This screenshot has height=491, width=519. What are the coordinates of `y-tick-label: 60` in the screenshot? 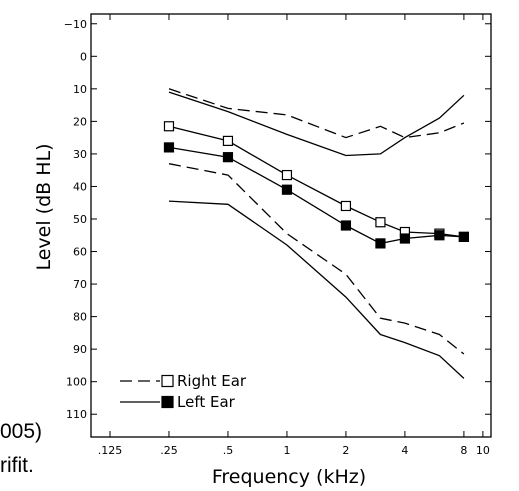 It's located at (80, 252).